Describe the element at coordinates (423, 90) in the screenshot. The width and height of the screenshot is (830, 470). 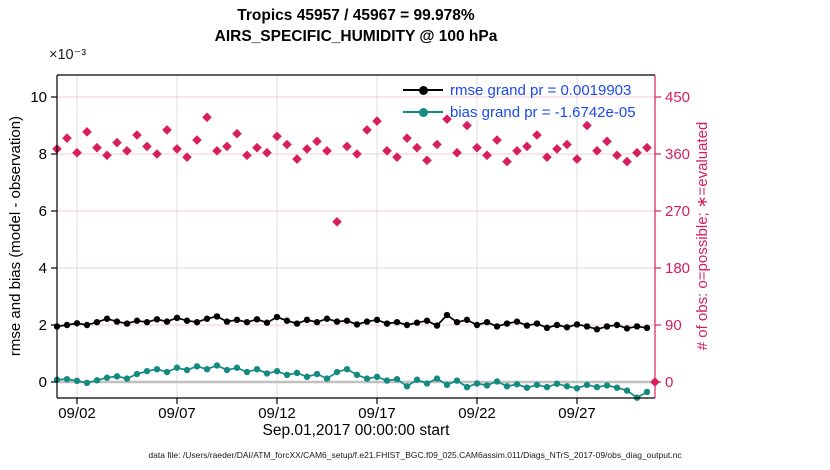
I see `rmse-line-marker-icon` at that location.